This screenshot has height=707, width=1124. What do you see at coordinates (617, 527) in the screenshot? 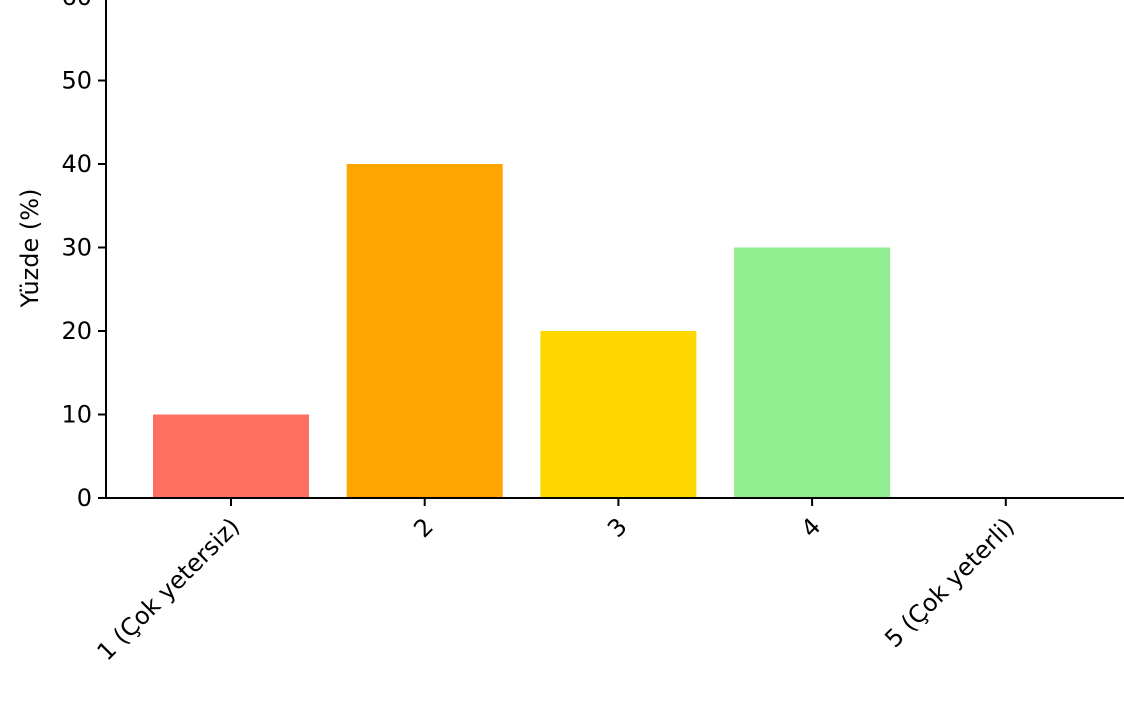
I see `x-tick-label: 3` at bounding box center [617, 527].